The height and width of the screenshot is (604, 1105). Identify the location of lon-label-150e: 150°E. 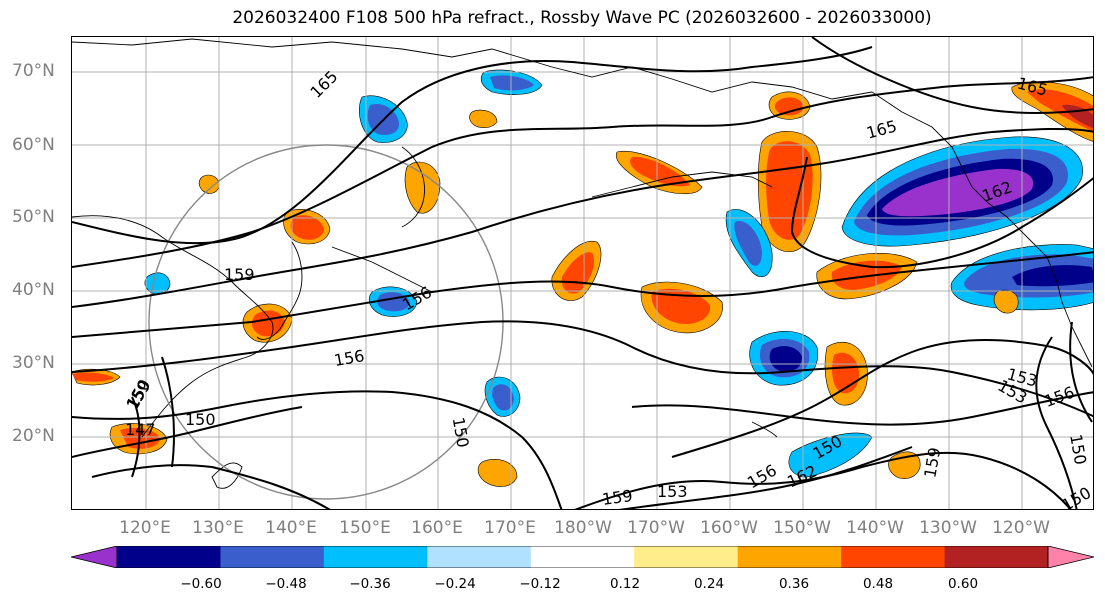
(365, 528).